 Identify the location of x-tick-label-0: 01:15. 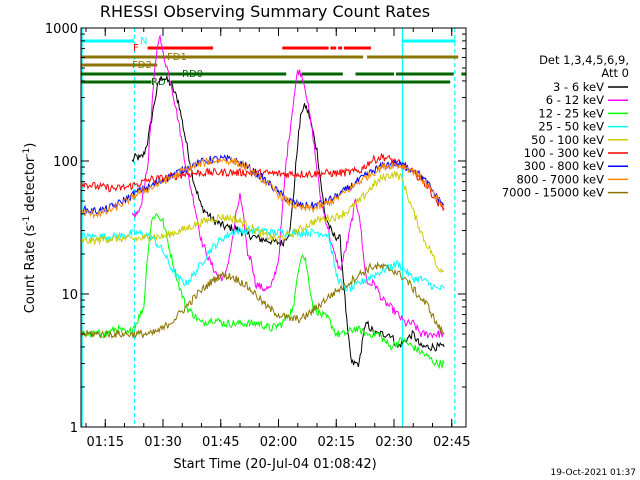
(105, 442).